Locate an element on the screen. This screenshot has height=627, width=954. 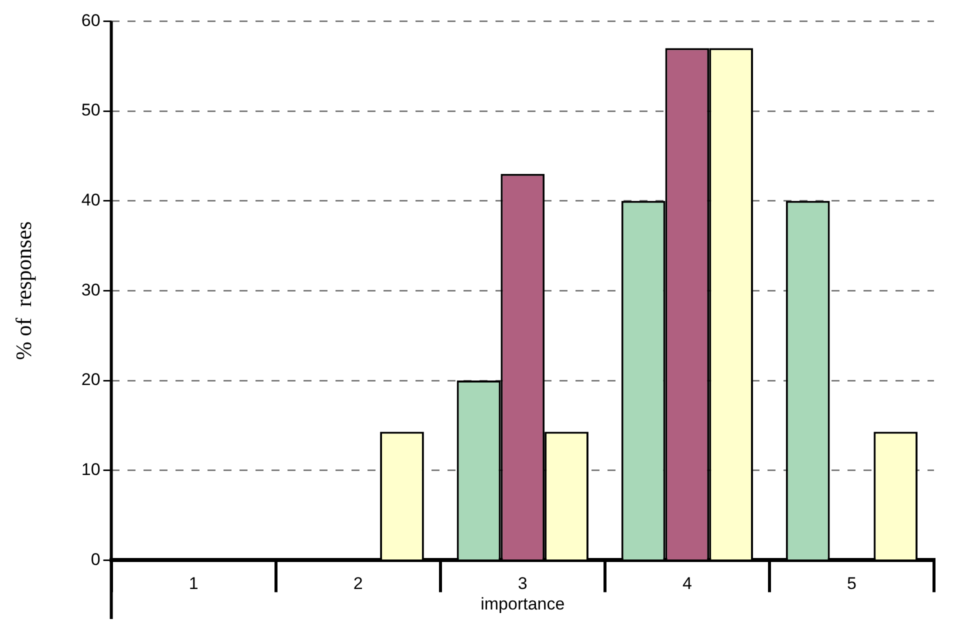
x-tick-label: 5 is located at coordinates (851, 584).